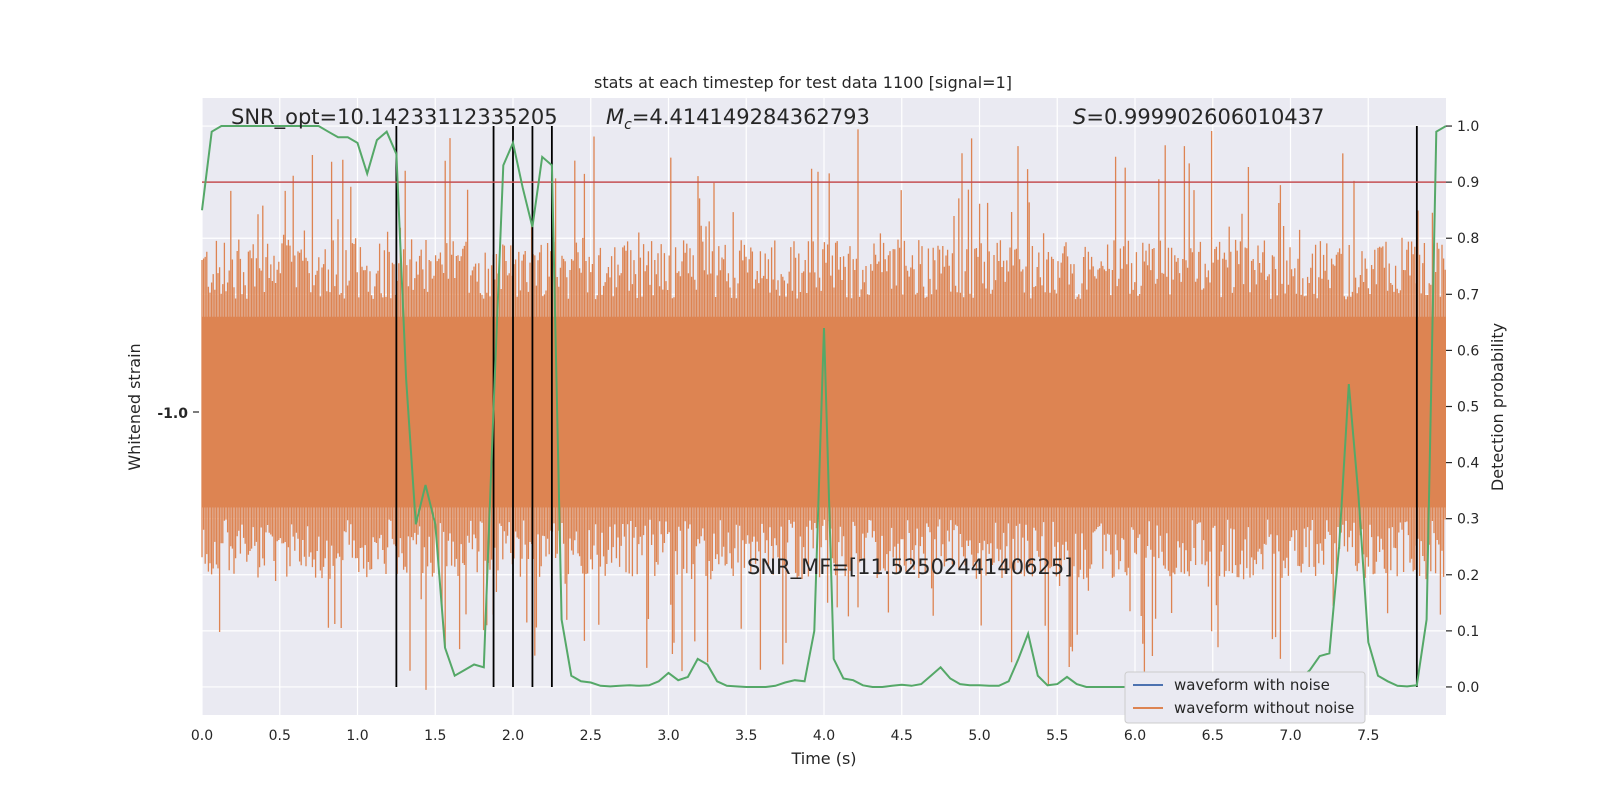 Image resolution: width=1600 pixels, height=800 pixels. What do you see at coordinates (1368, 736) in the screenshot?
I see `x-tick-label: 7.5` at bounding box center [1368, 736].